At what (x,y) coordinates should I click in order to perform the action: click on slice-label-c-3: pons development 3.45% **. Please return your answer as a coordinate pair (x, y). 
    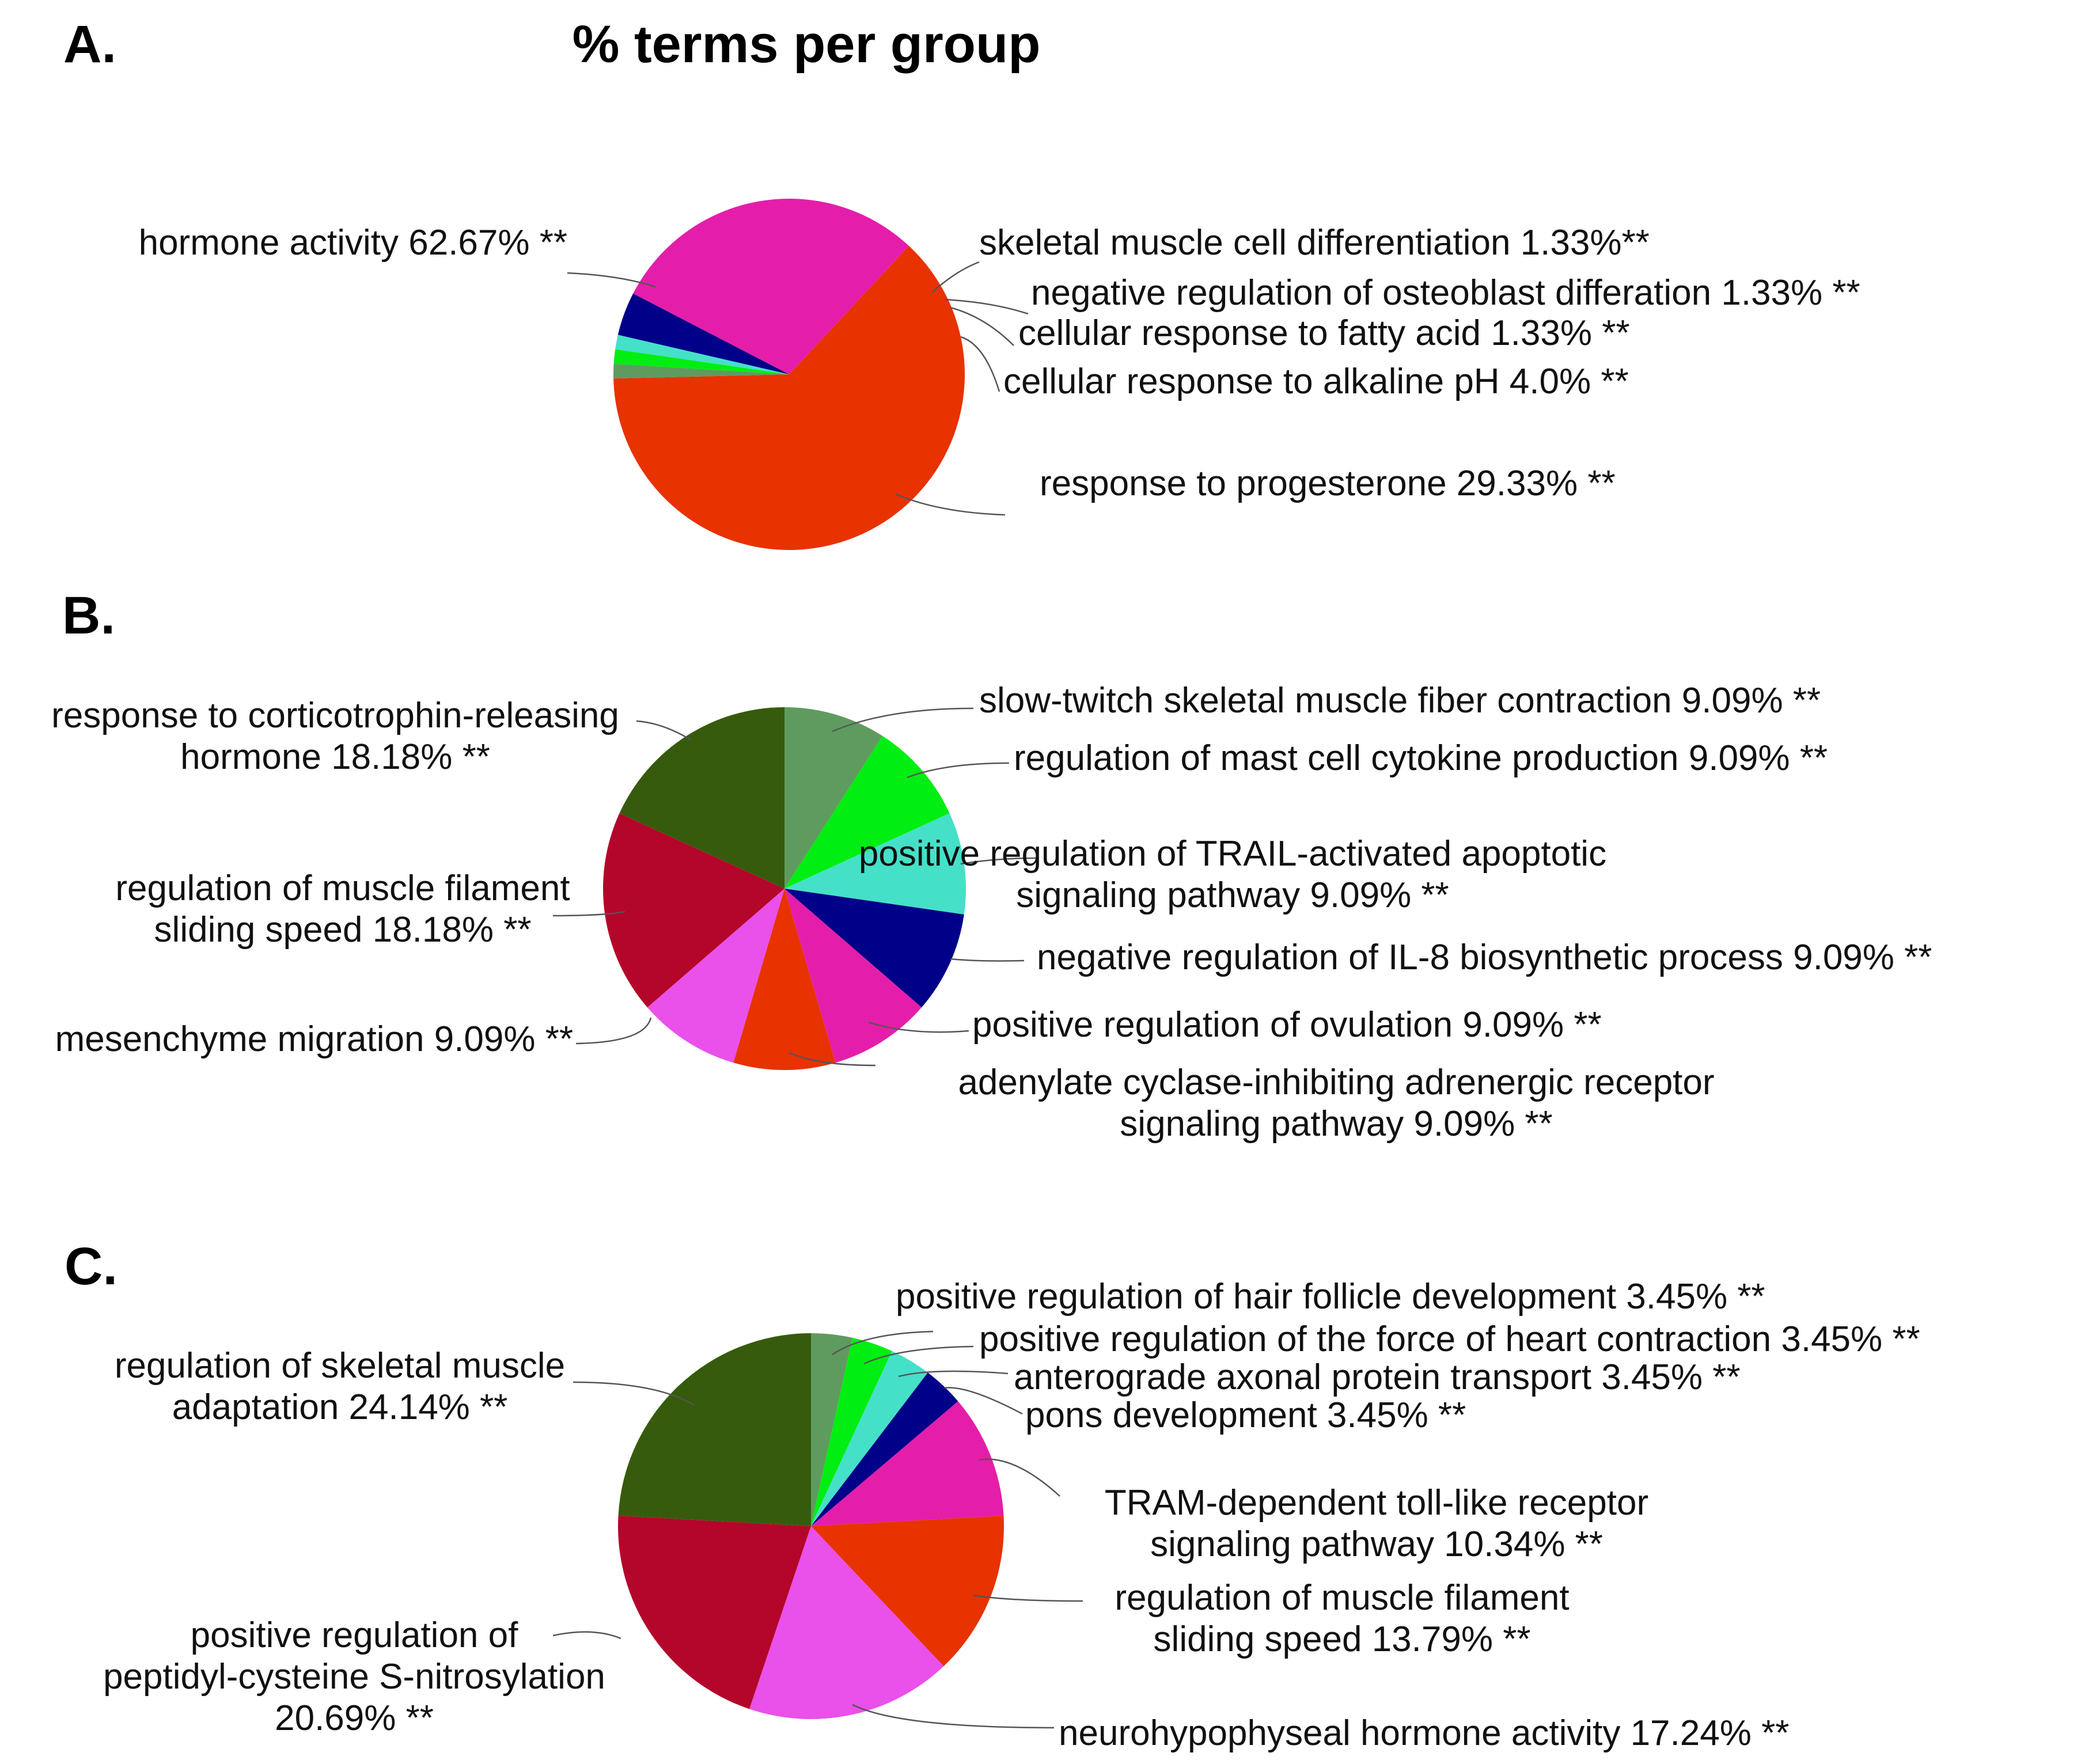
    Looking at the image, I should click on (1245, 1415).